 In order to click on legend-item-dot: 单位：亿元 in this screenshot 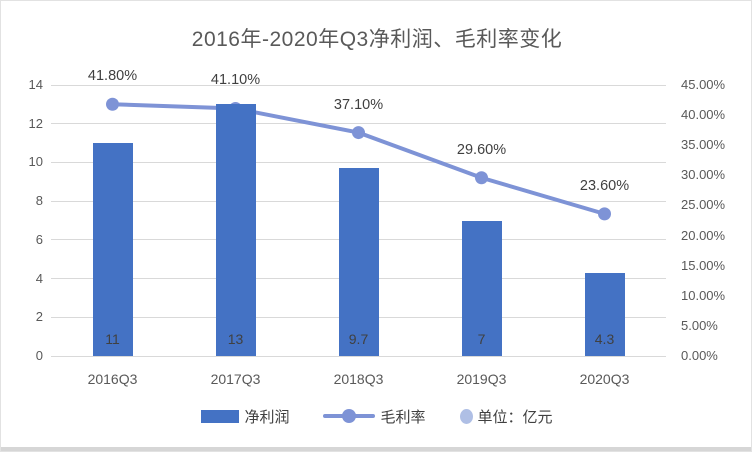, I will do `click(506, 416)`.